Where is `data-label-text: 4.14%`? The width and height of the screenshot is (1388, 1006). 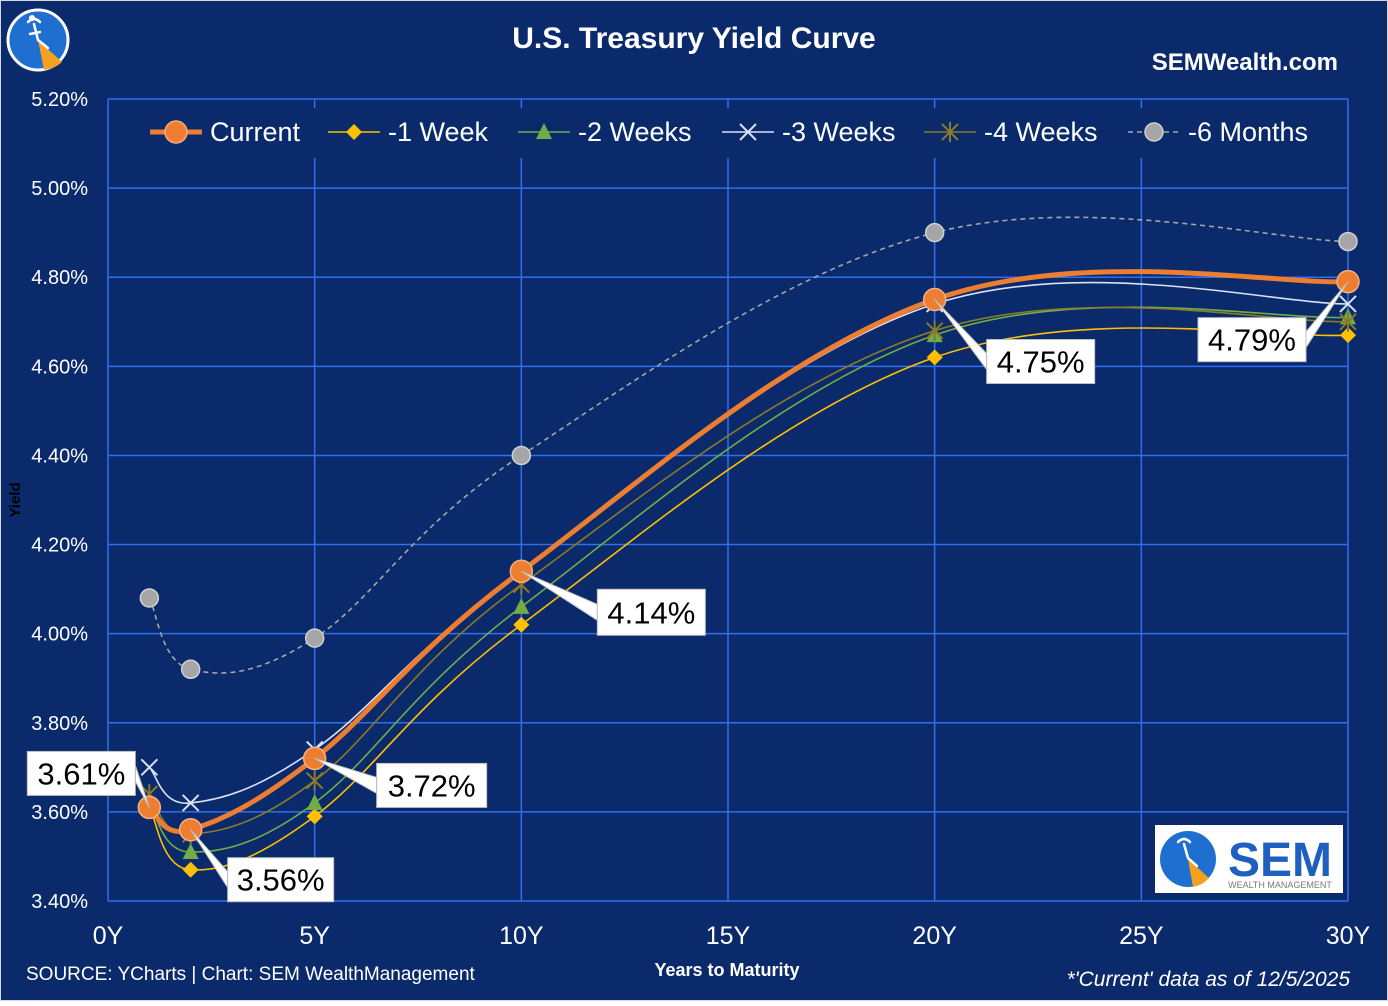
data-label-text: 4.14% is located at coordinates (651, 612).